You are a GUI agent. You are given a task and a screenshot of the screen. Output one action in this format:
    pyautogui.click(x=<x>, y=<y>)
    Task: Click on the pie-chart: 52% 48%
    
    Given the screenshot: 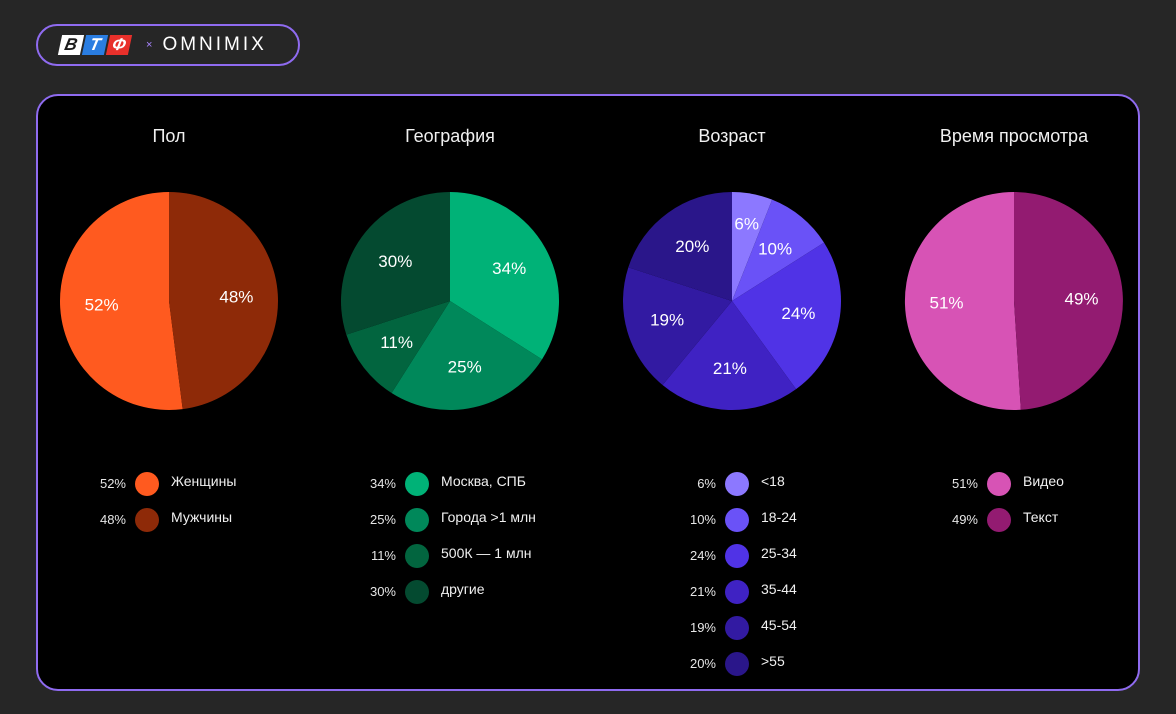 What is the action you would take?
    pyautogui.click(x=168, y=301)
    